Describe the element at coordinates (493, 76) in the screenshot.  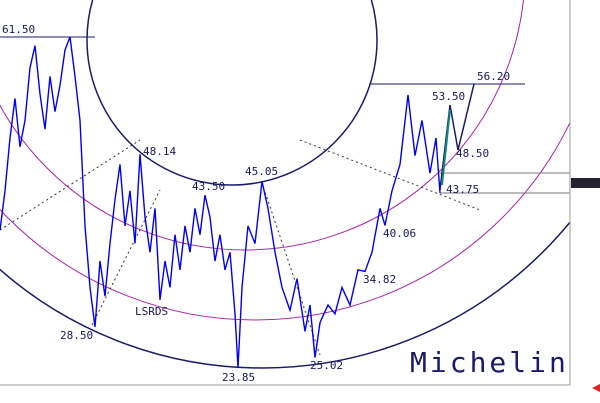
I see `annotation: 56.20` at that location.